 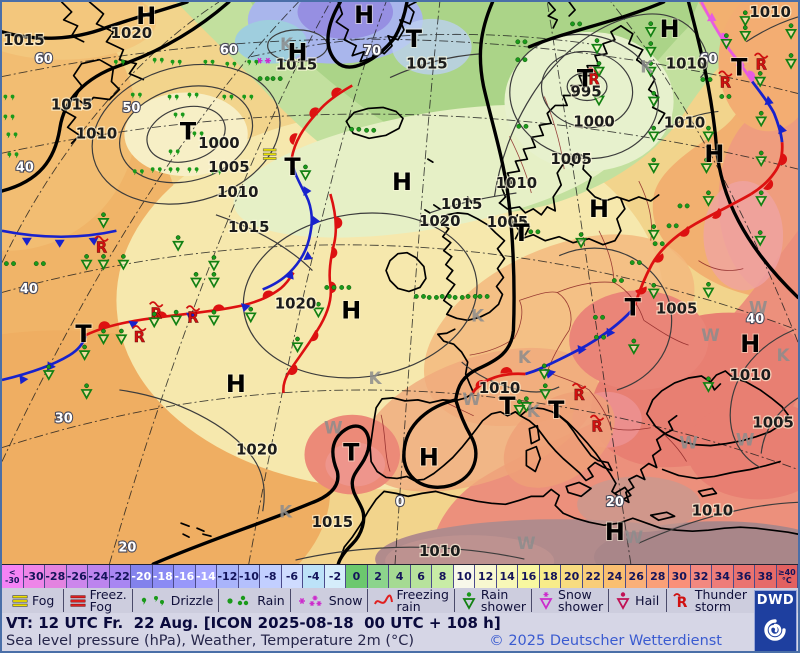 I want to click on legend-label: Fog, so click(x=43, y=600).